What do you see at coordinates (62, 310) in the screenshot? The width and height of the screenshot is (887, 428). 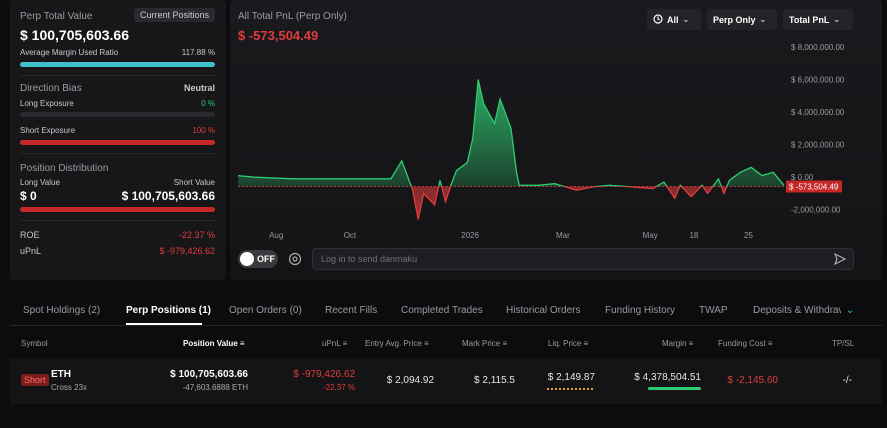 I see `tab-spot-holdings: Spot Holdings (2)` at bounding box center [62, 310].